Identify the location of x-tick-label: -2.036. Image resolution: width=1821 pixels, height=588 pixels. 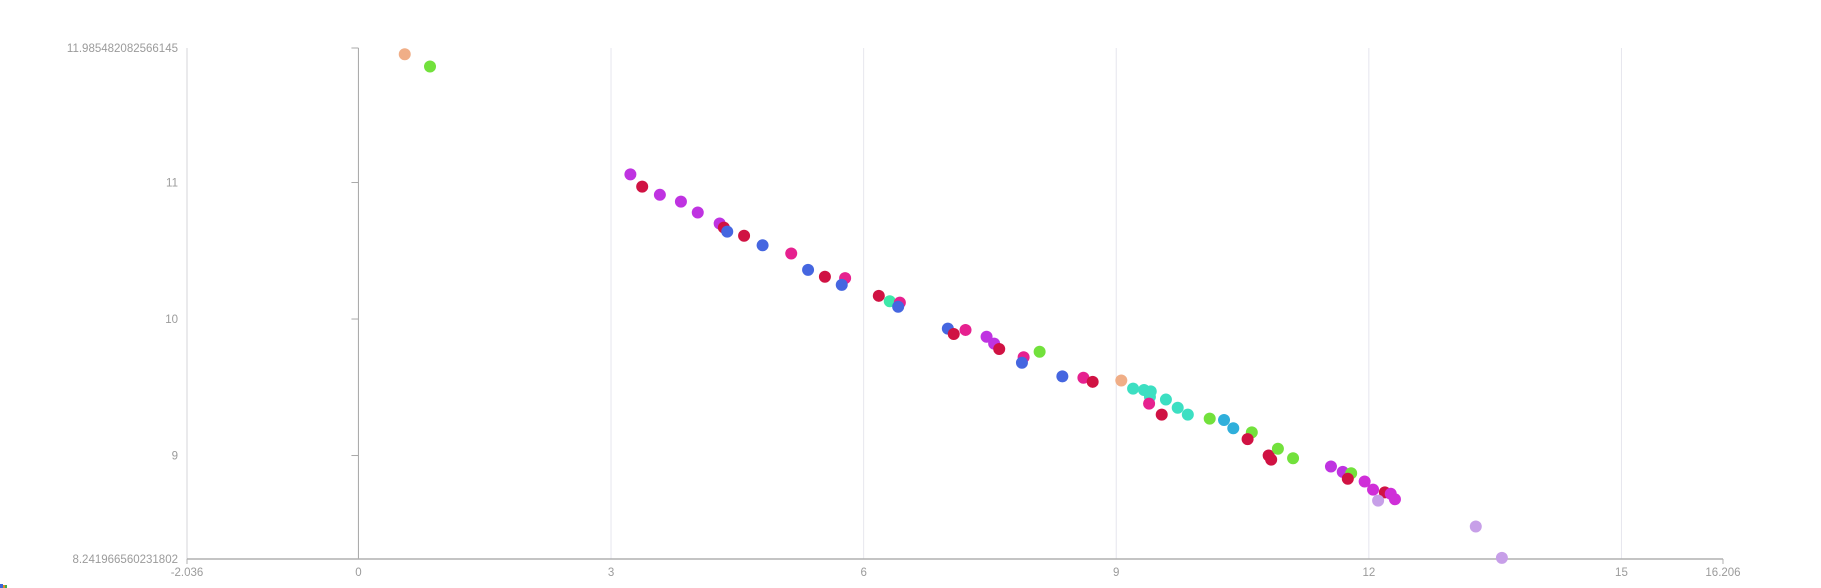
(187, 573).